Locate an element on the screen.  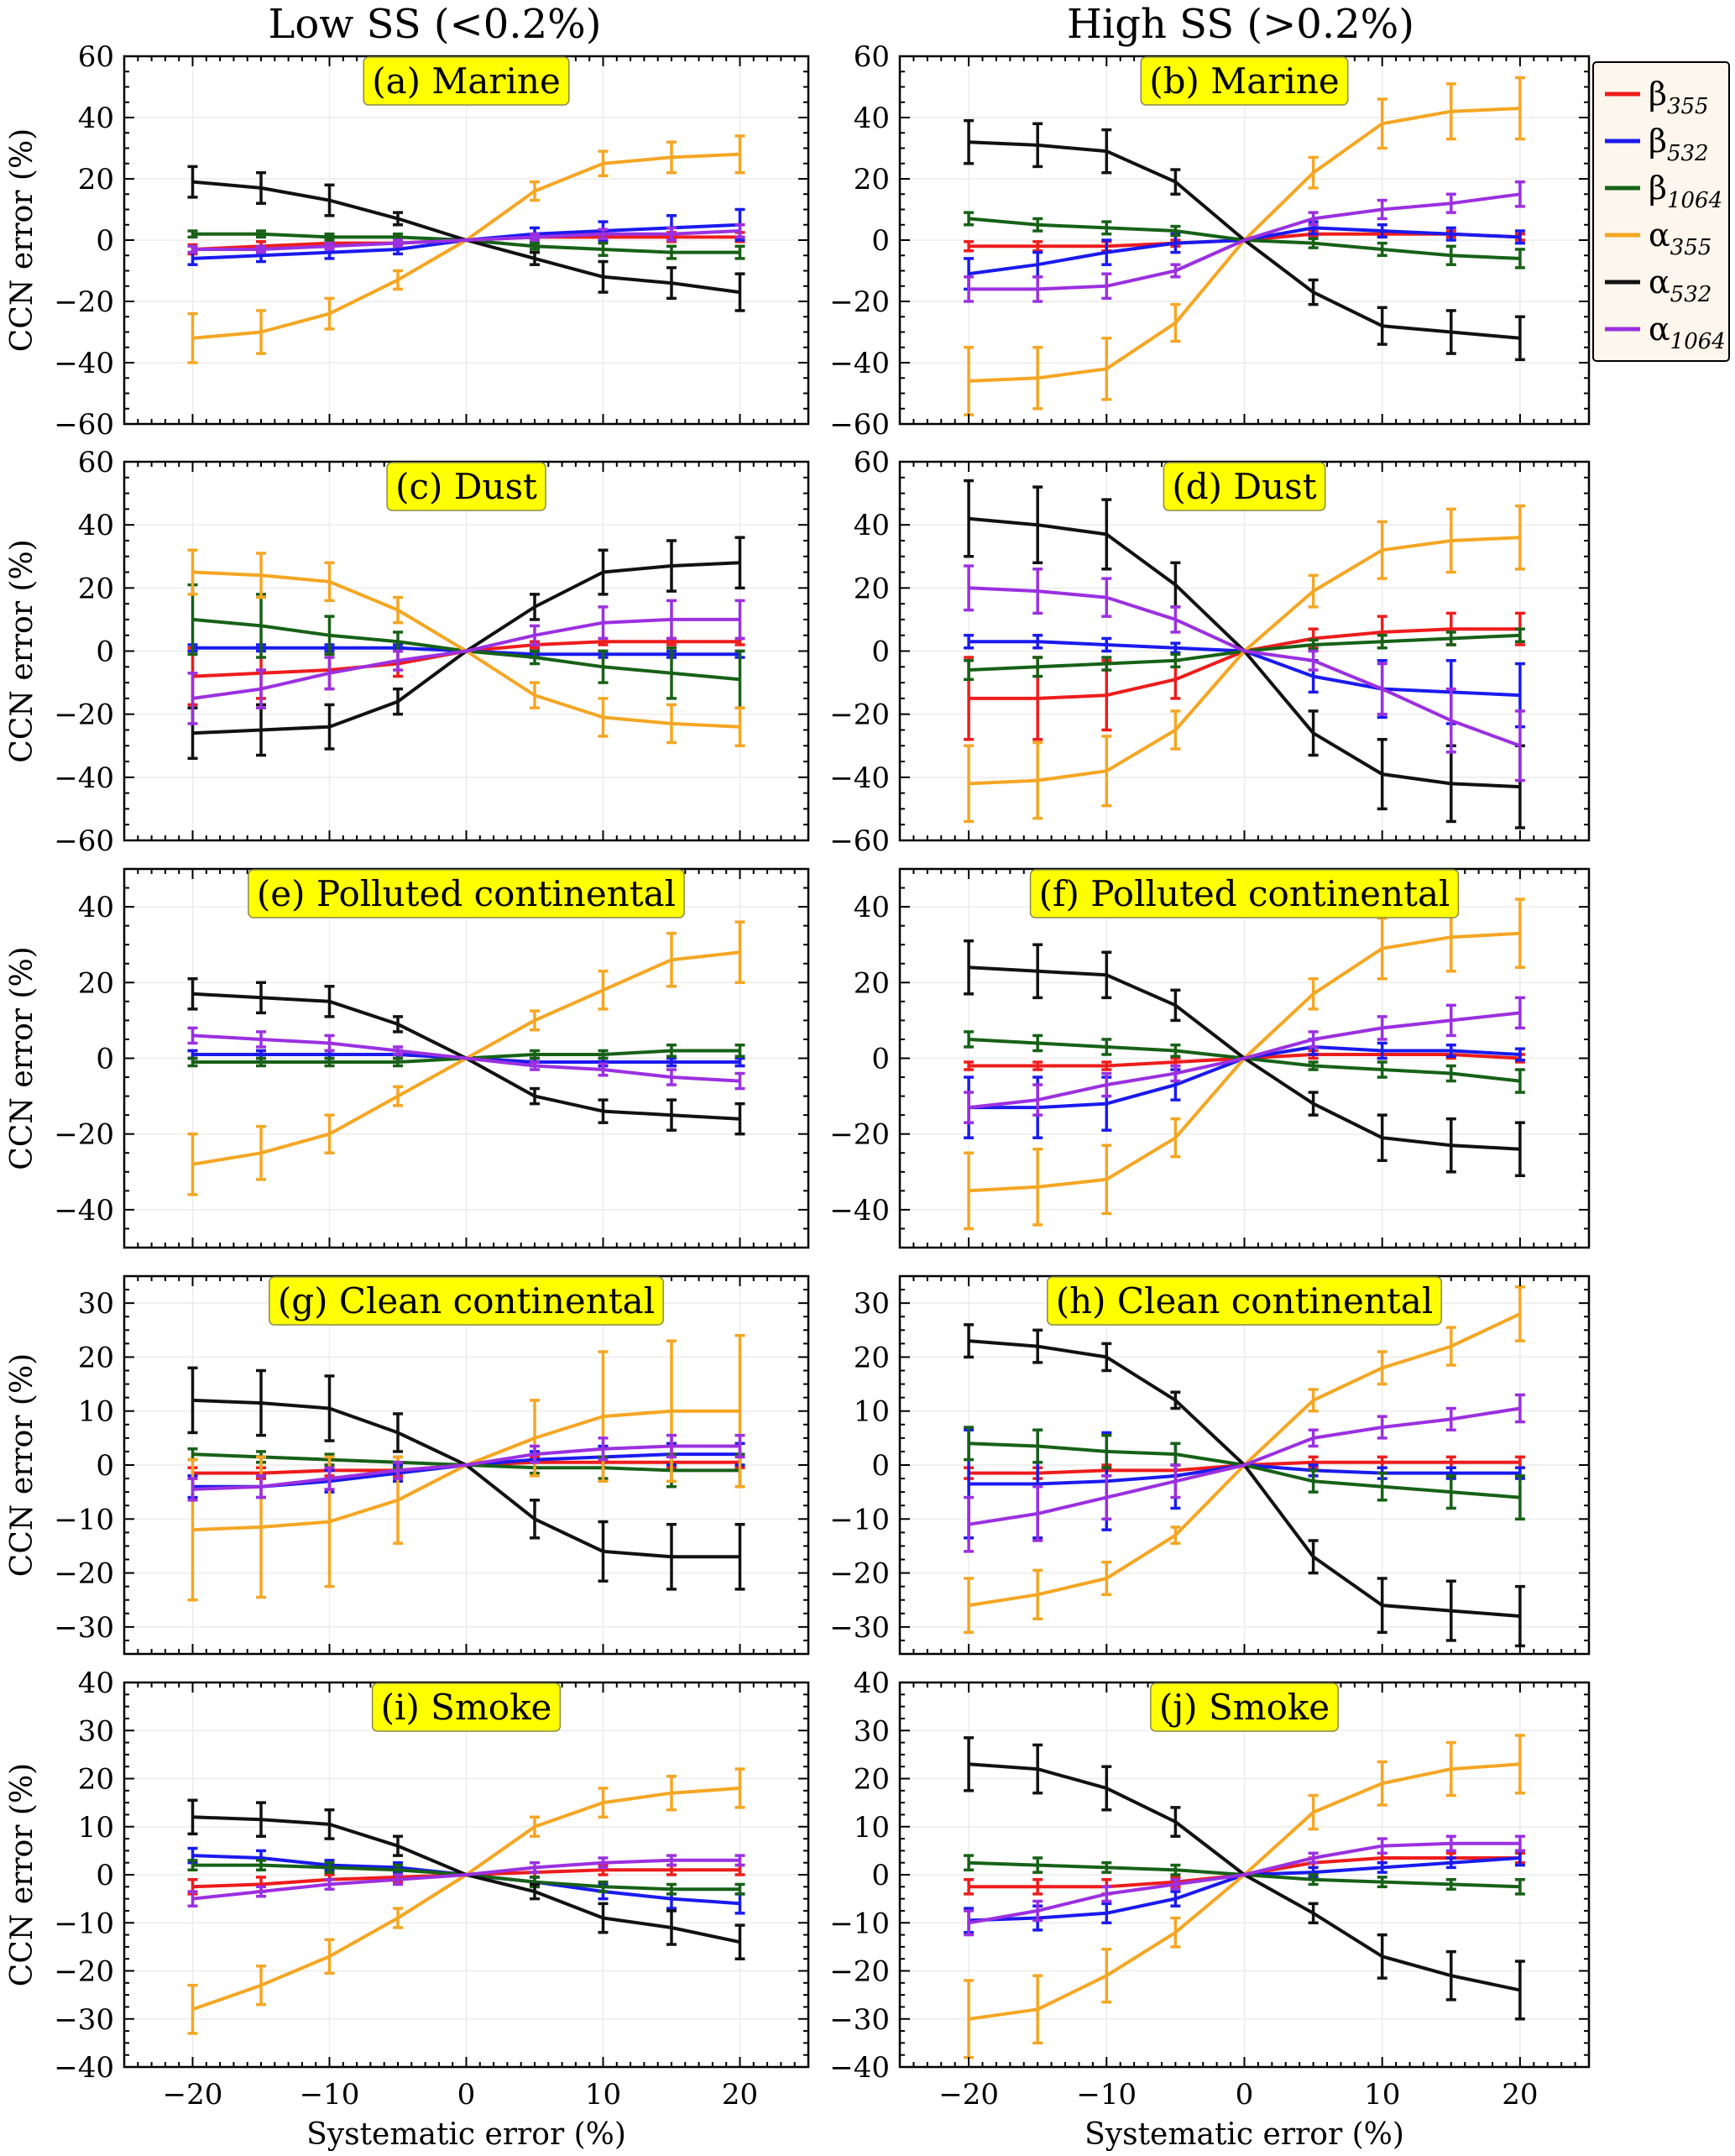
svg-text: (e) Polluted continental is located at coordinates (467, 893).